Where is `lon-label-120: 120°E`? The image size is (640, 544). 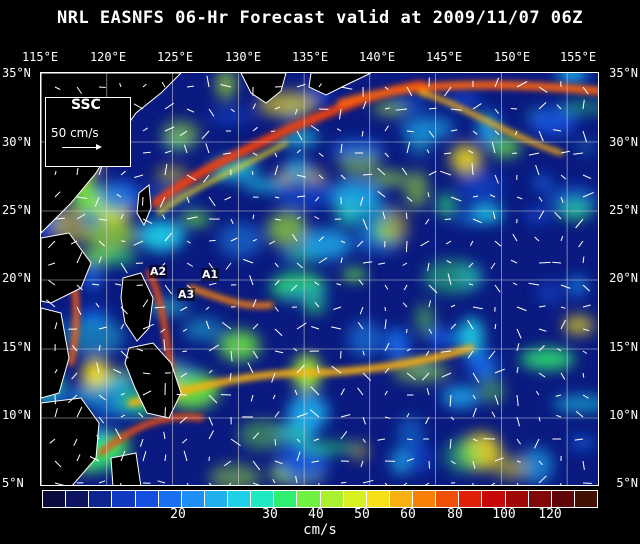
lon-label-120: 120°E is located at coordinates (108, 57).